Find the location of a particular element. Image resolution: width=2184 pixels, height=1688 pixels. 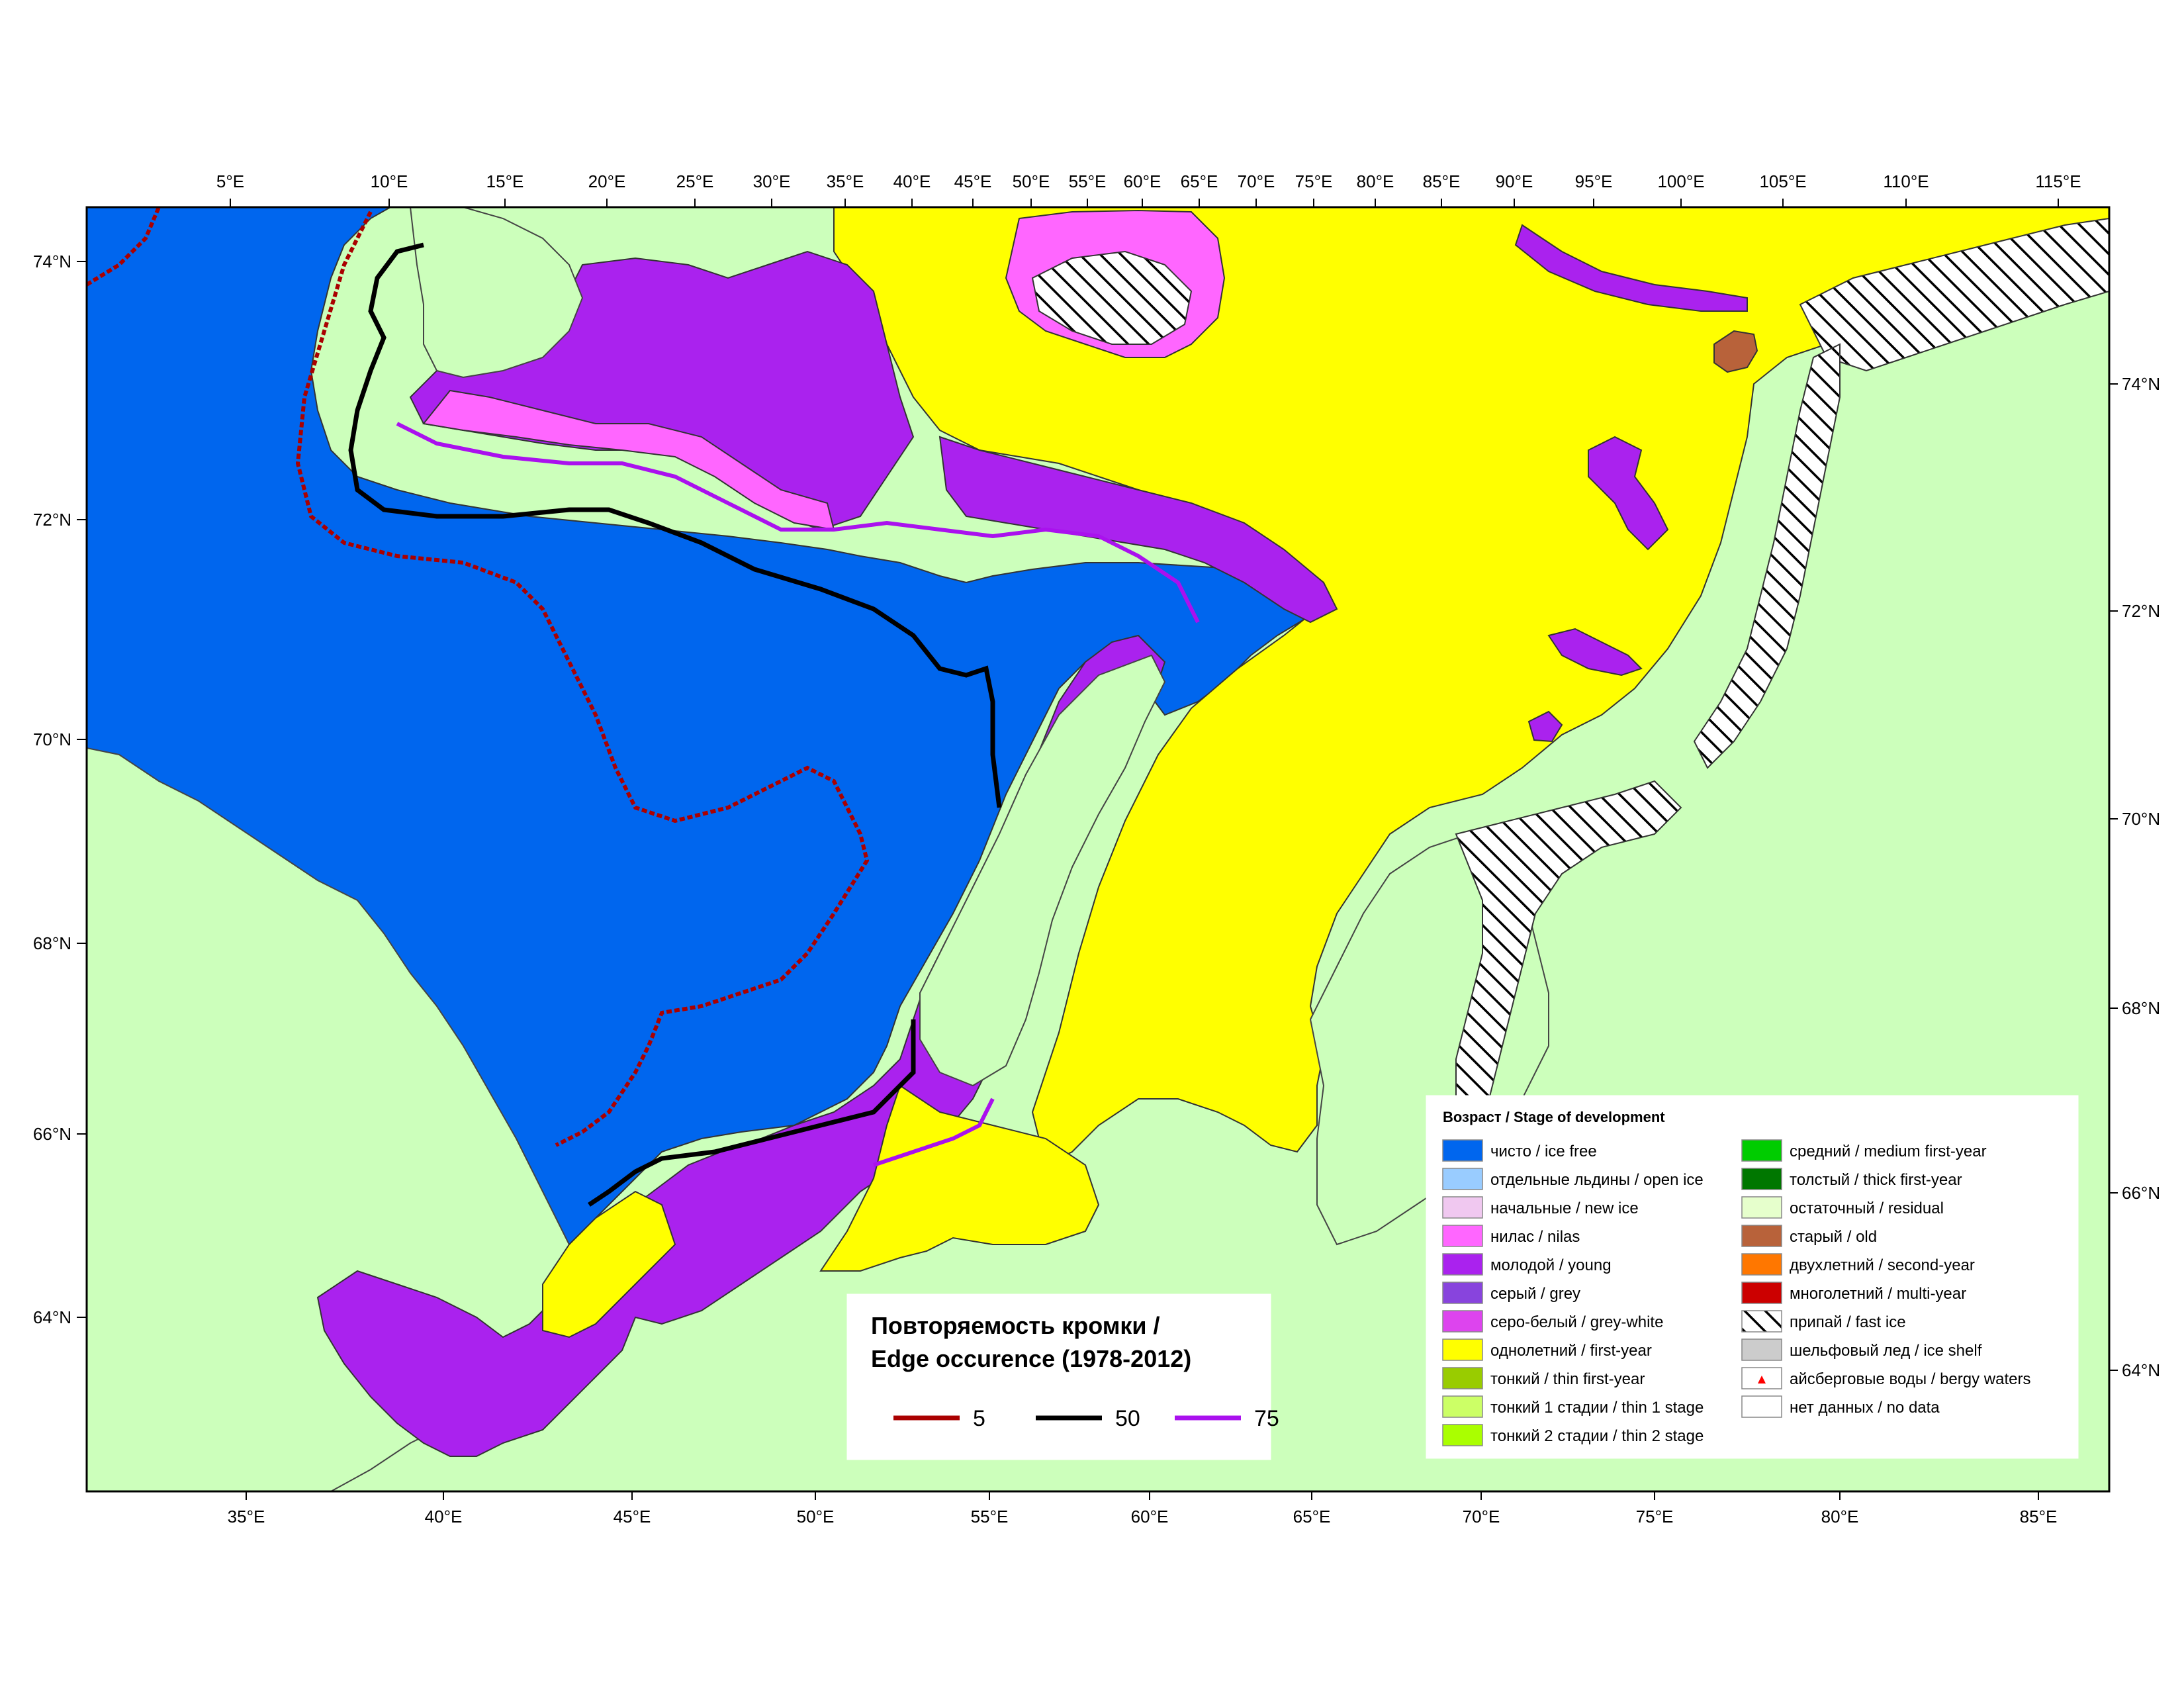

legend-label: тонкий / thin first-year is located at coordinates (1567, 1379).